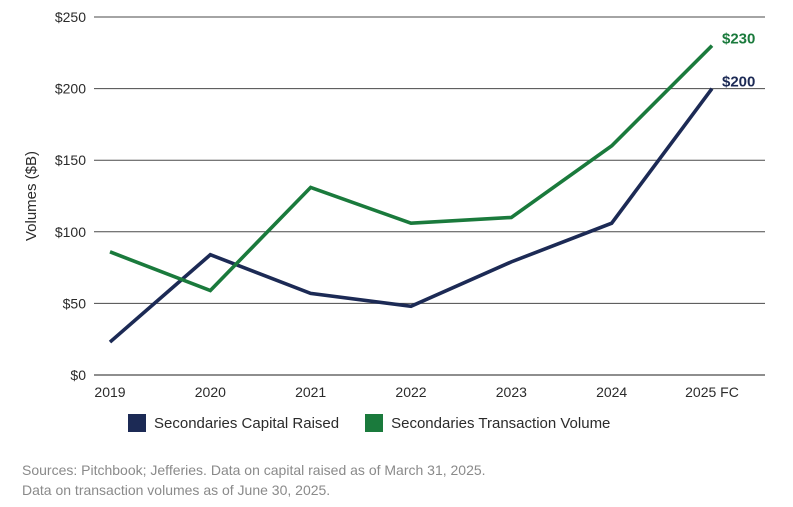 The height and width of the screenshot is (507, 793). What do you see at coordinates (374, 423) in the screenshot?
I see `legend-swatch-transaction-volume` at bounding box center [374, 423].